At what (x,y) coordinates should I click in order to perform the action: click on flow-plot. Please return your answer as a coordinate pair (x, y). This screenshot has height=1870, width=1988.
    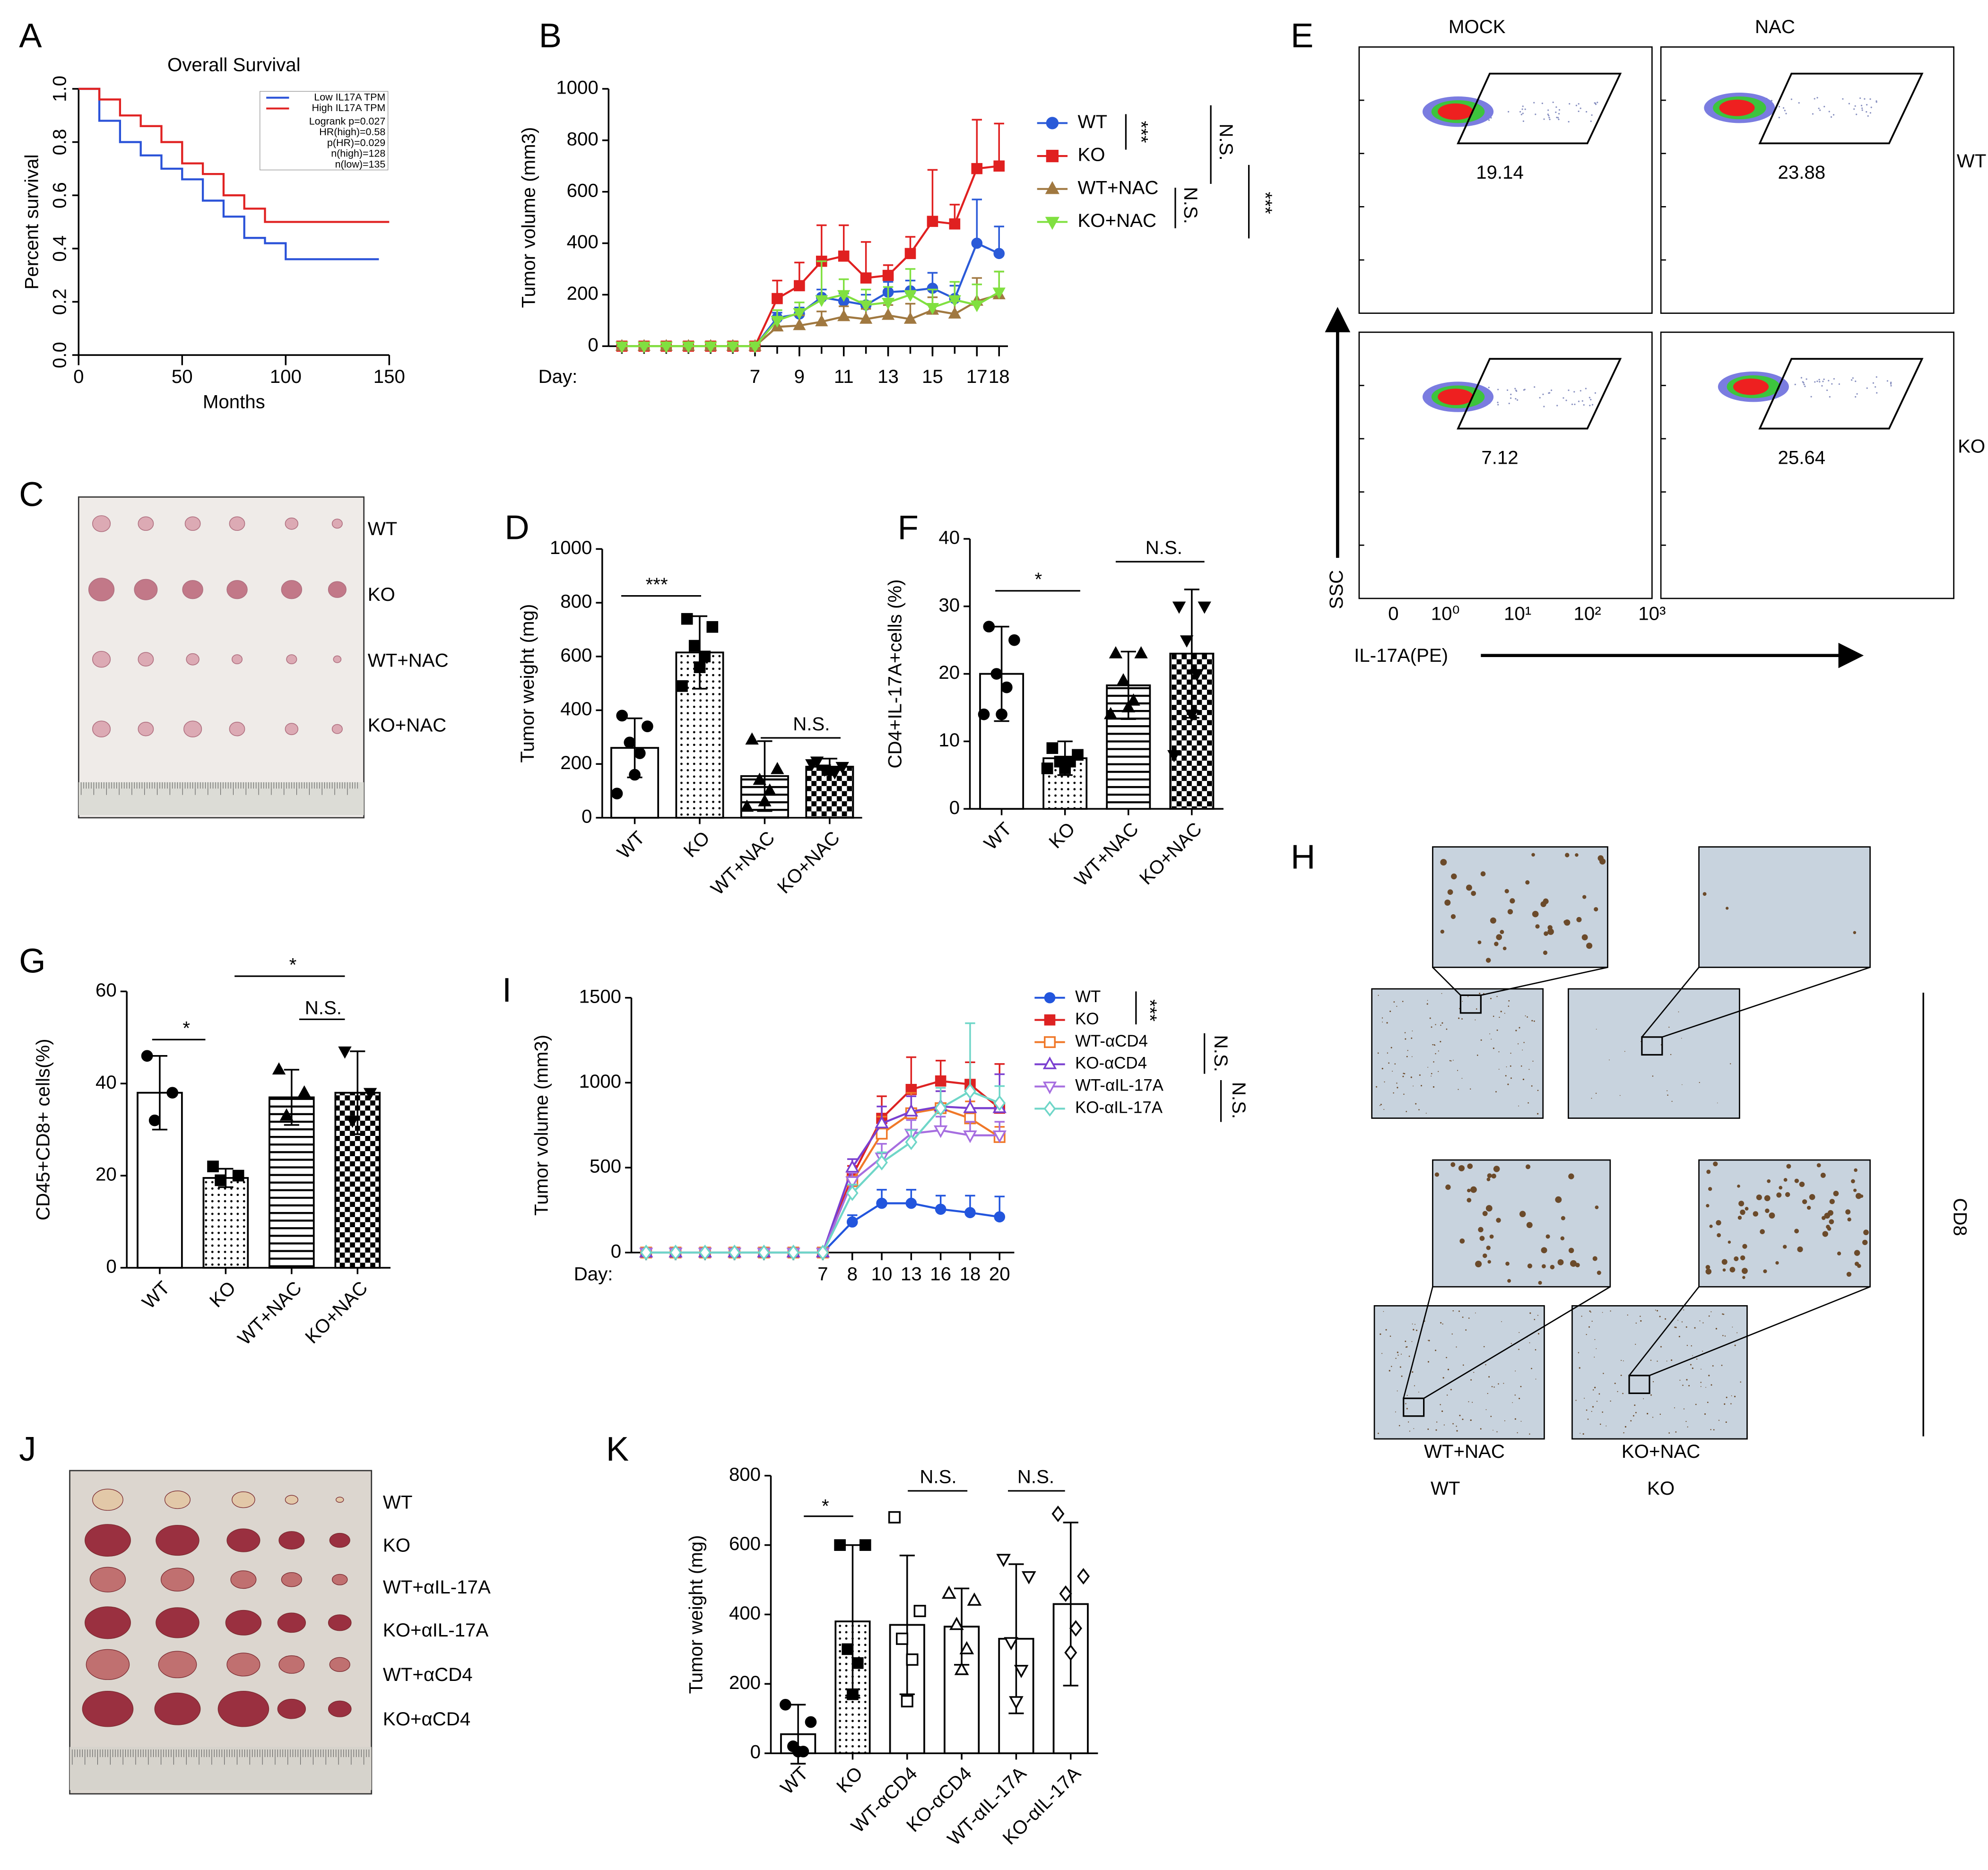
    Looking at the image, I should click on (1807, 465).